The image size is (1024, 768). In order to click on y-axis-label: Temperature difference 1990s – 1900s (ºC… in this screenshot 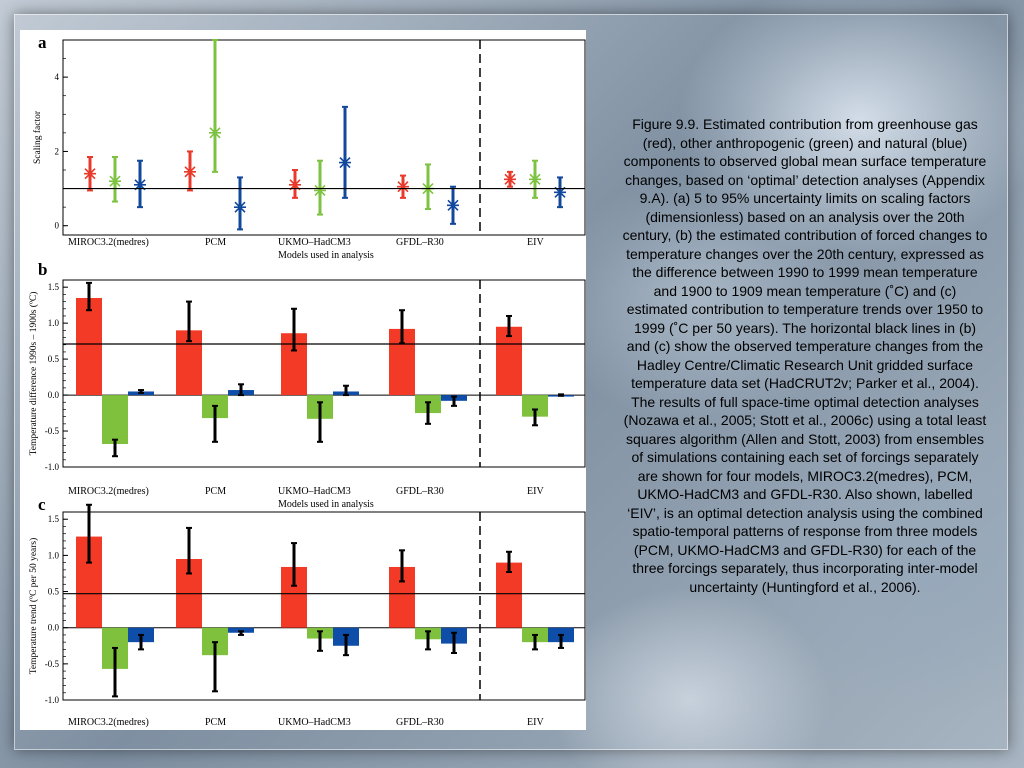, I will do `click(33, 374)`.